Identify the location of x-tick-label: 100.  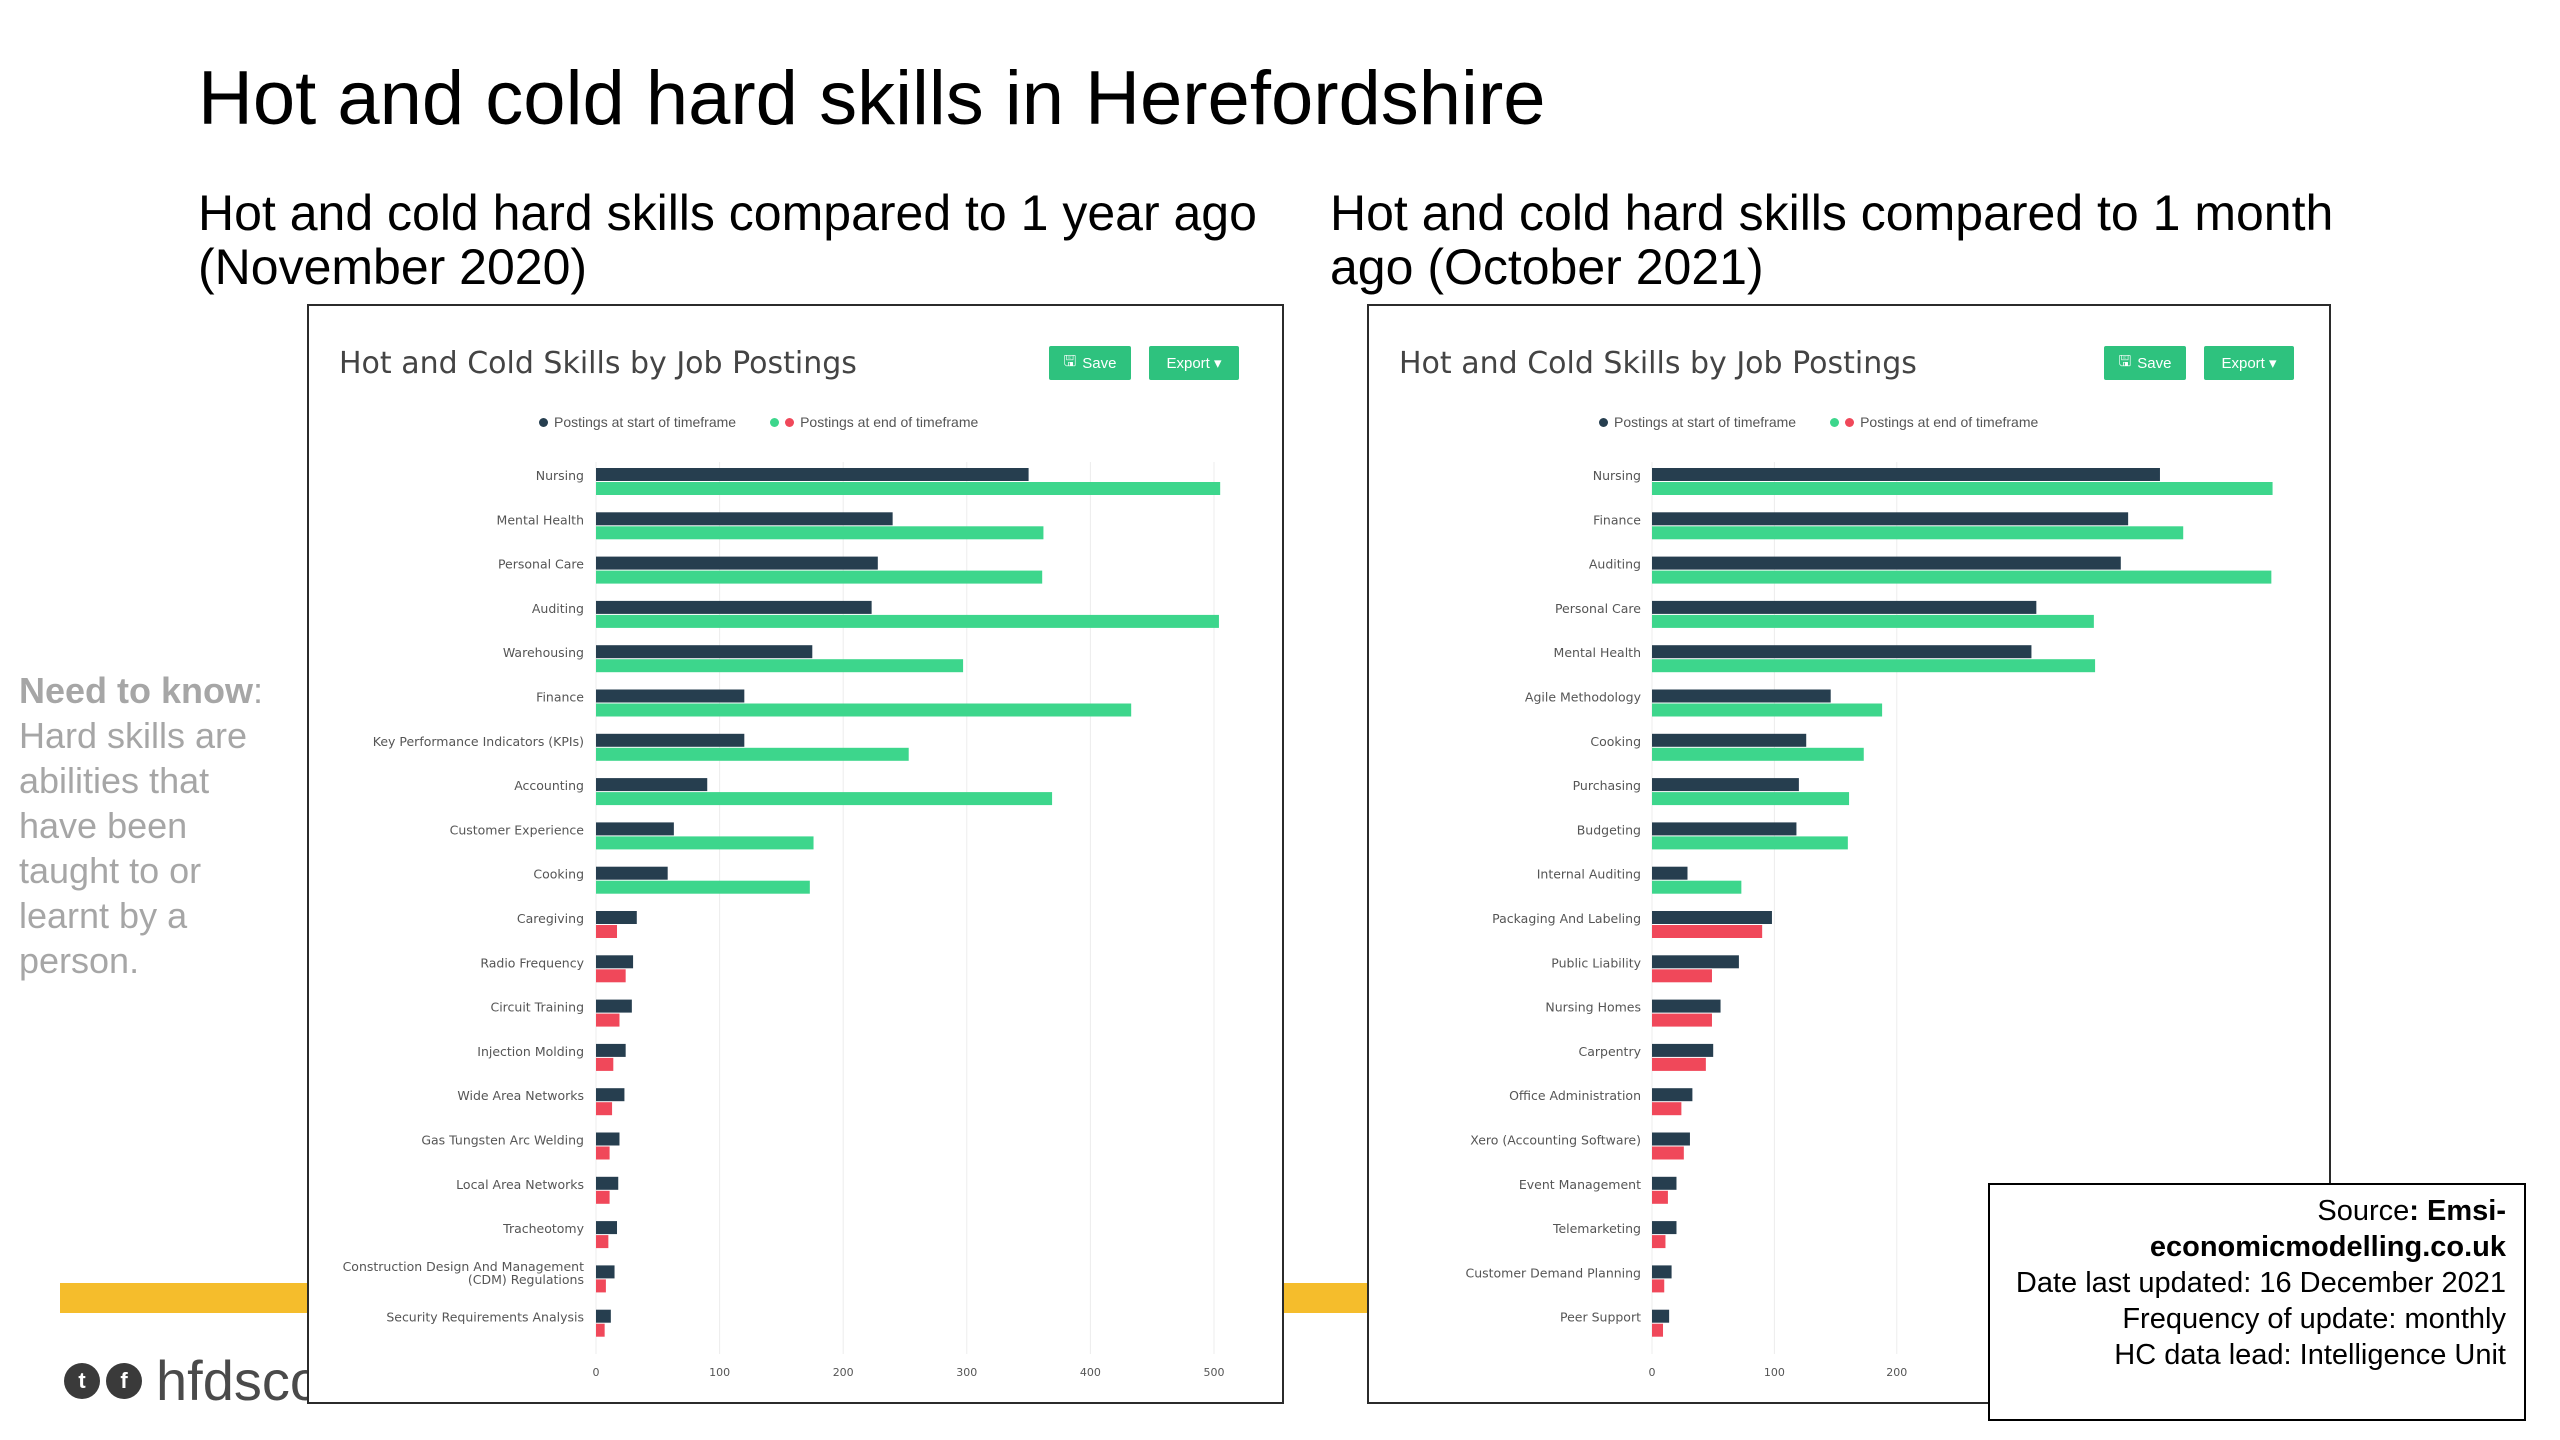
(1774, 1372).